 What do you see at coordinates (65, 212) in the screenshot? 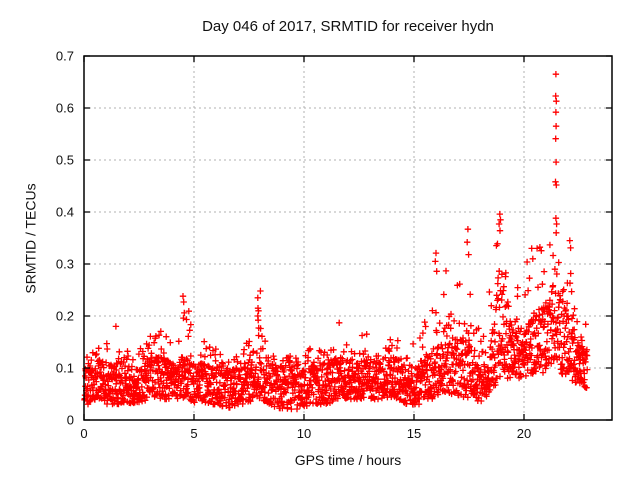
I see `y-tick-label: 0.4` at bounding box center [65, 212].